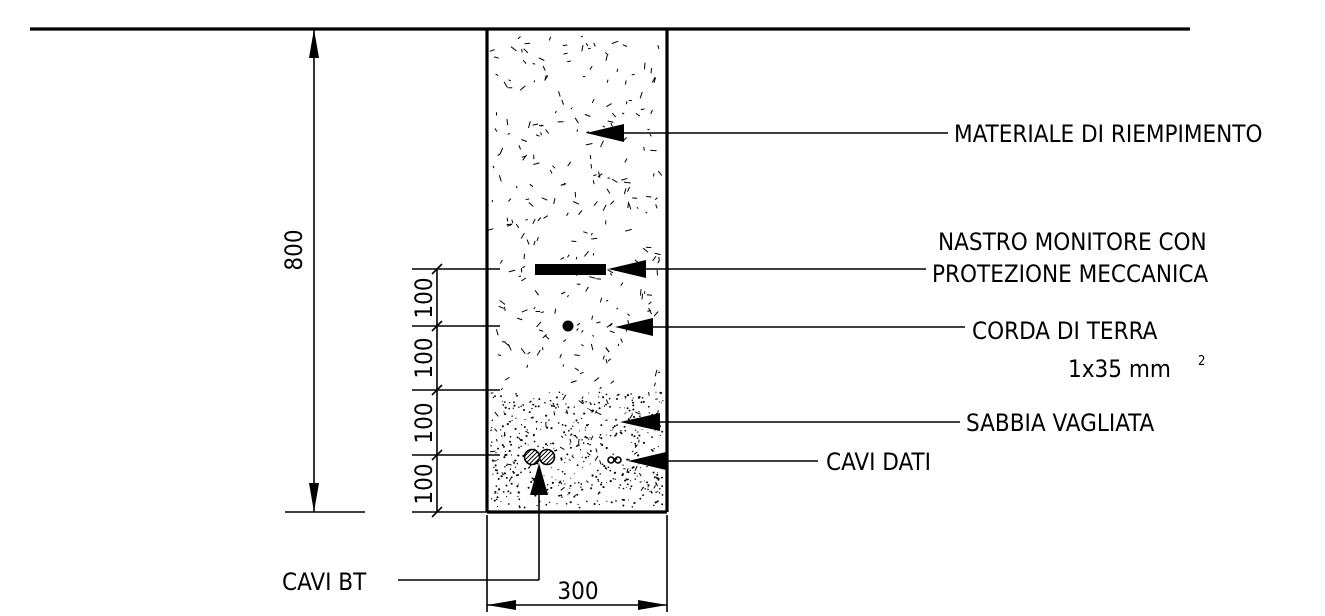 The image size is (1325, 616). What do you see at coordinates (790, 422) in the screenshot?
I see `leader-sifted-sand` at bounding box center [790, 422].